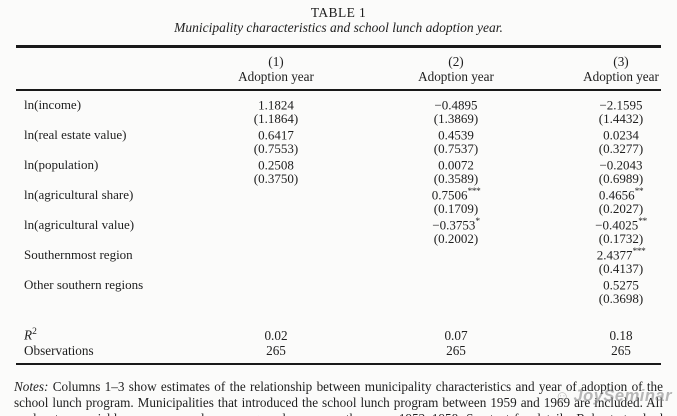 Image resolution: width=677 pixels, height=416 pixels. What do you see at coordinates (84, 285) in the screenshot?
I see `row-label: Other southern regions` at bounding box center [84, 285].